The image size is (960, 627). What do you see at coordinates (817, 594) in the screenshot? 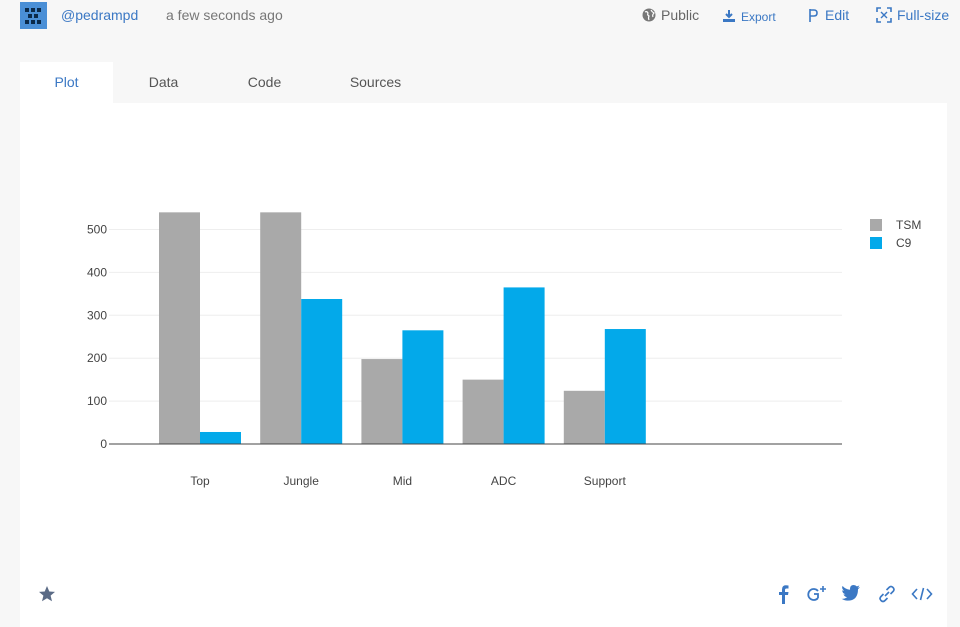
I see `google-plus-icon` at bounding box center [817, 594].